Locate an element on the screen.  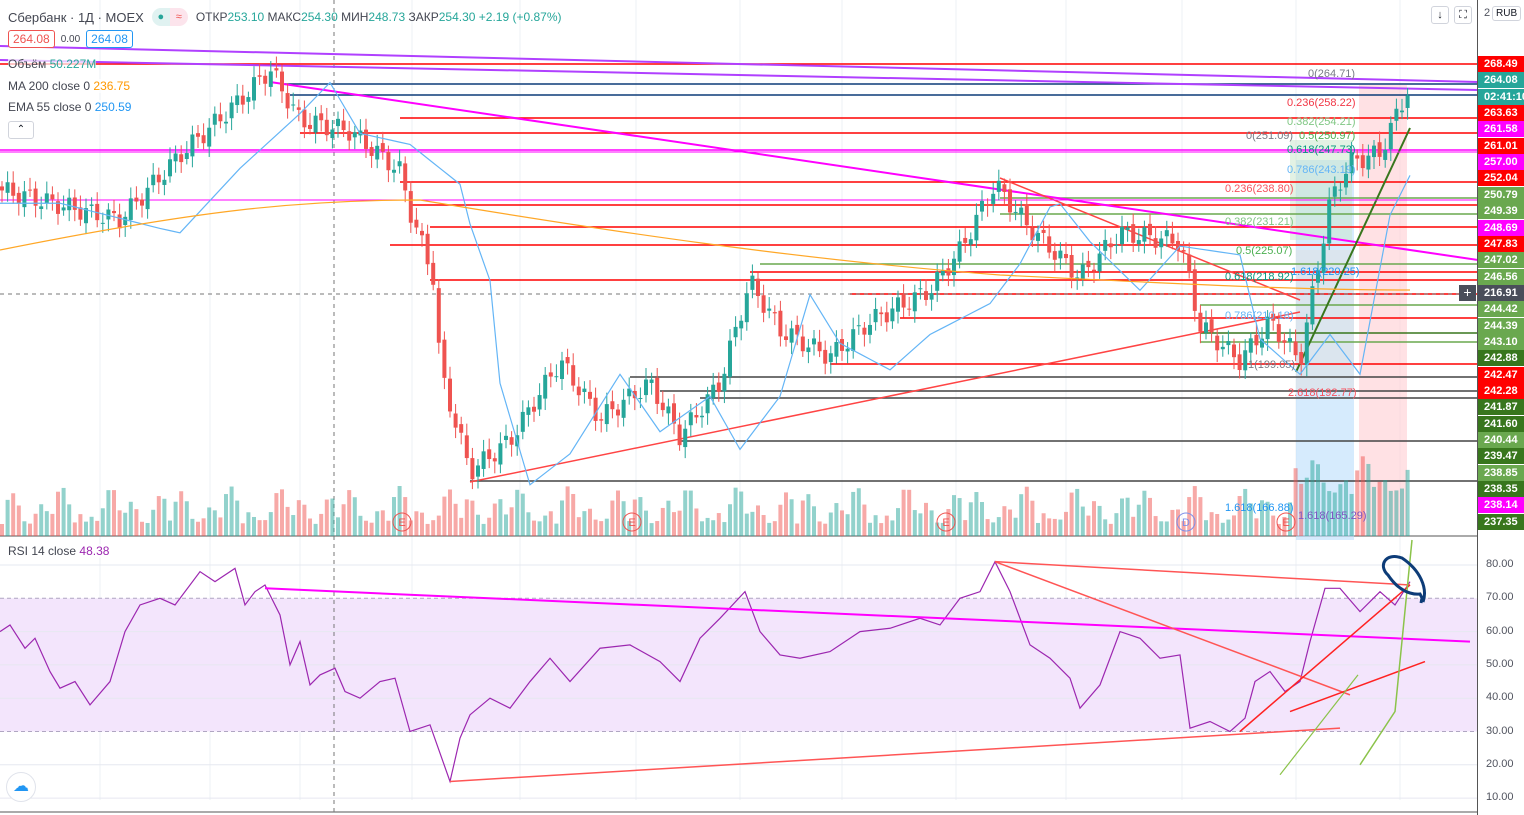
rsi-legend: RSI 14 close 48.38 is located at coordinates (59, 551).